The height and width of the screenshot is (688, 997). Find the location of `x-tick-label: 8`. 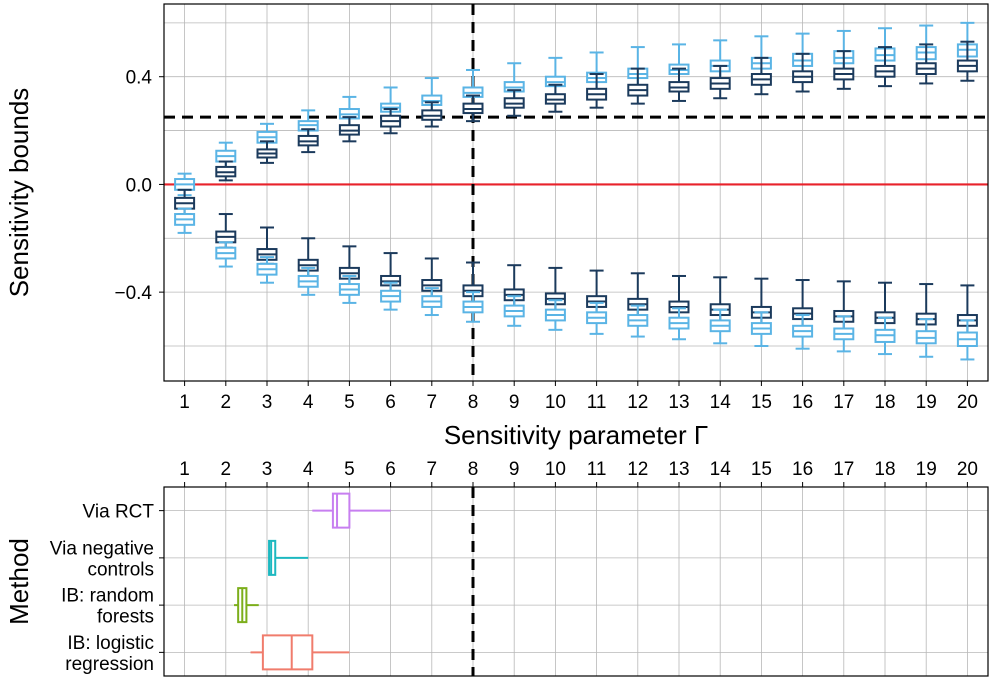

x-tick-label: 8 is located at coordinates (473, 469).